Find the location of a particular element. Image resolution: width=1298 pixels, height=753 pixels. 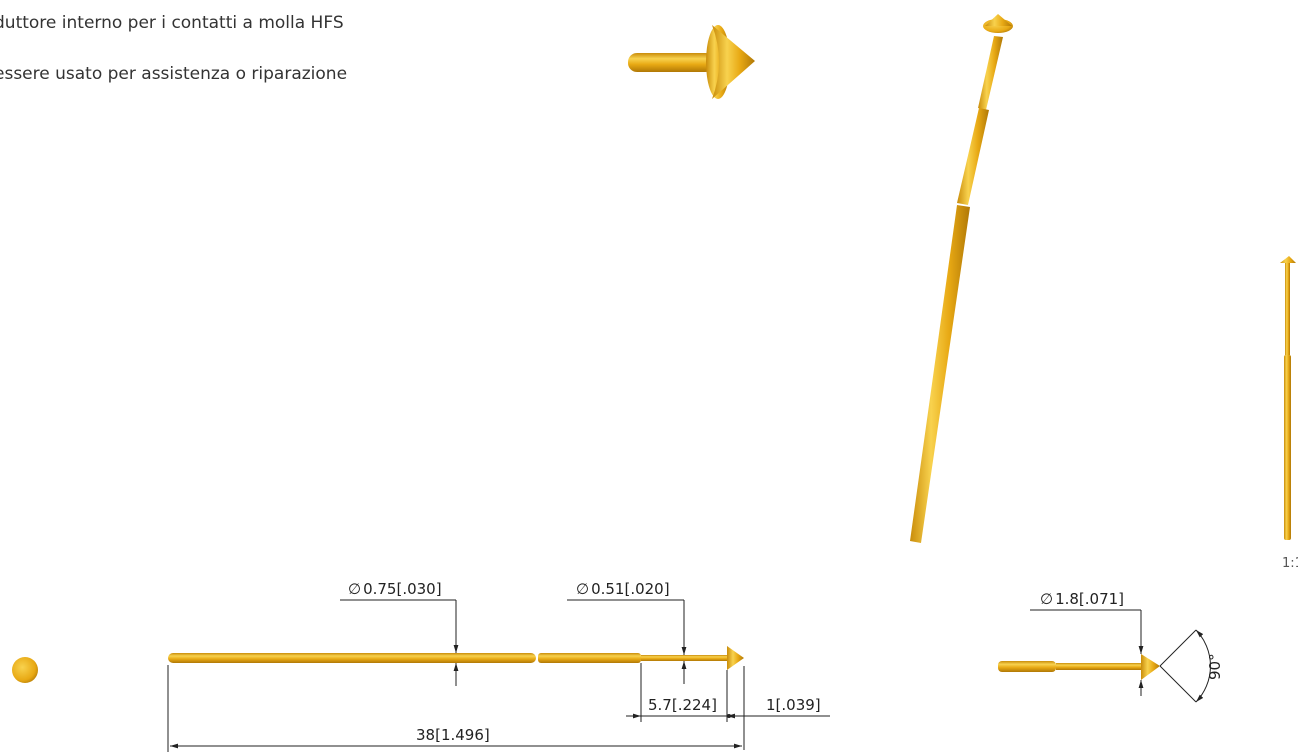

head-detail-view is located at coordinates (691, 62).